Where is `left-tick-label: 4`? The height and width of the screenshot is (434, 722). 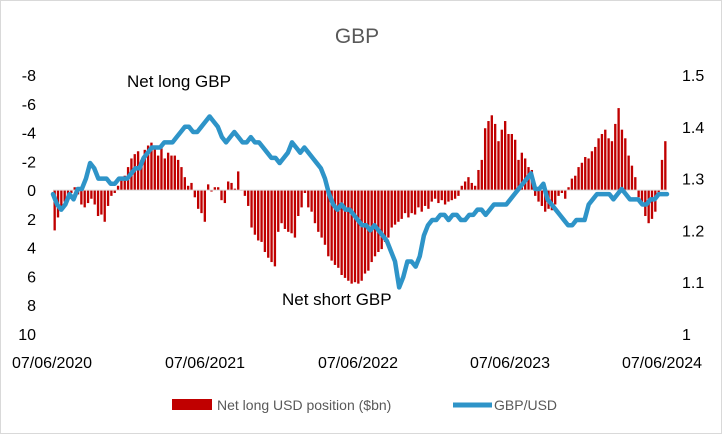 left-tick-label: 4 is located at coordinates (31, 249).